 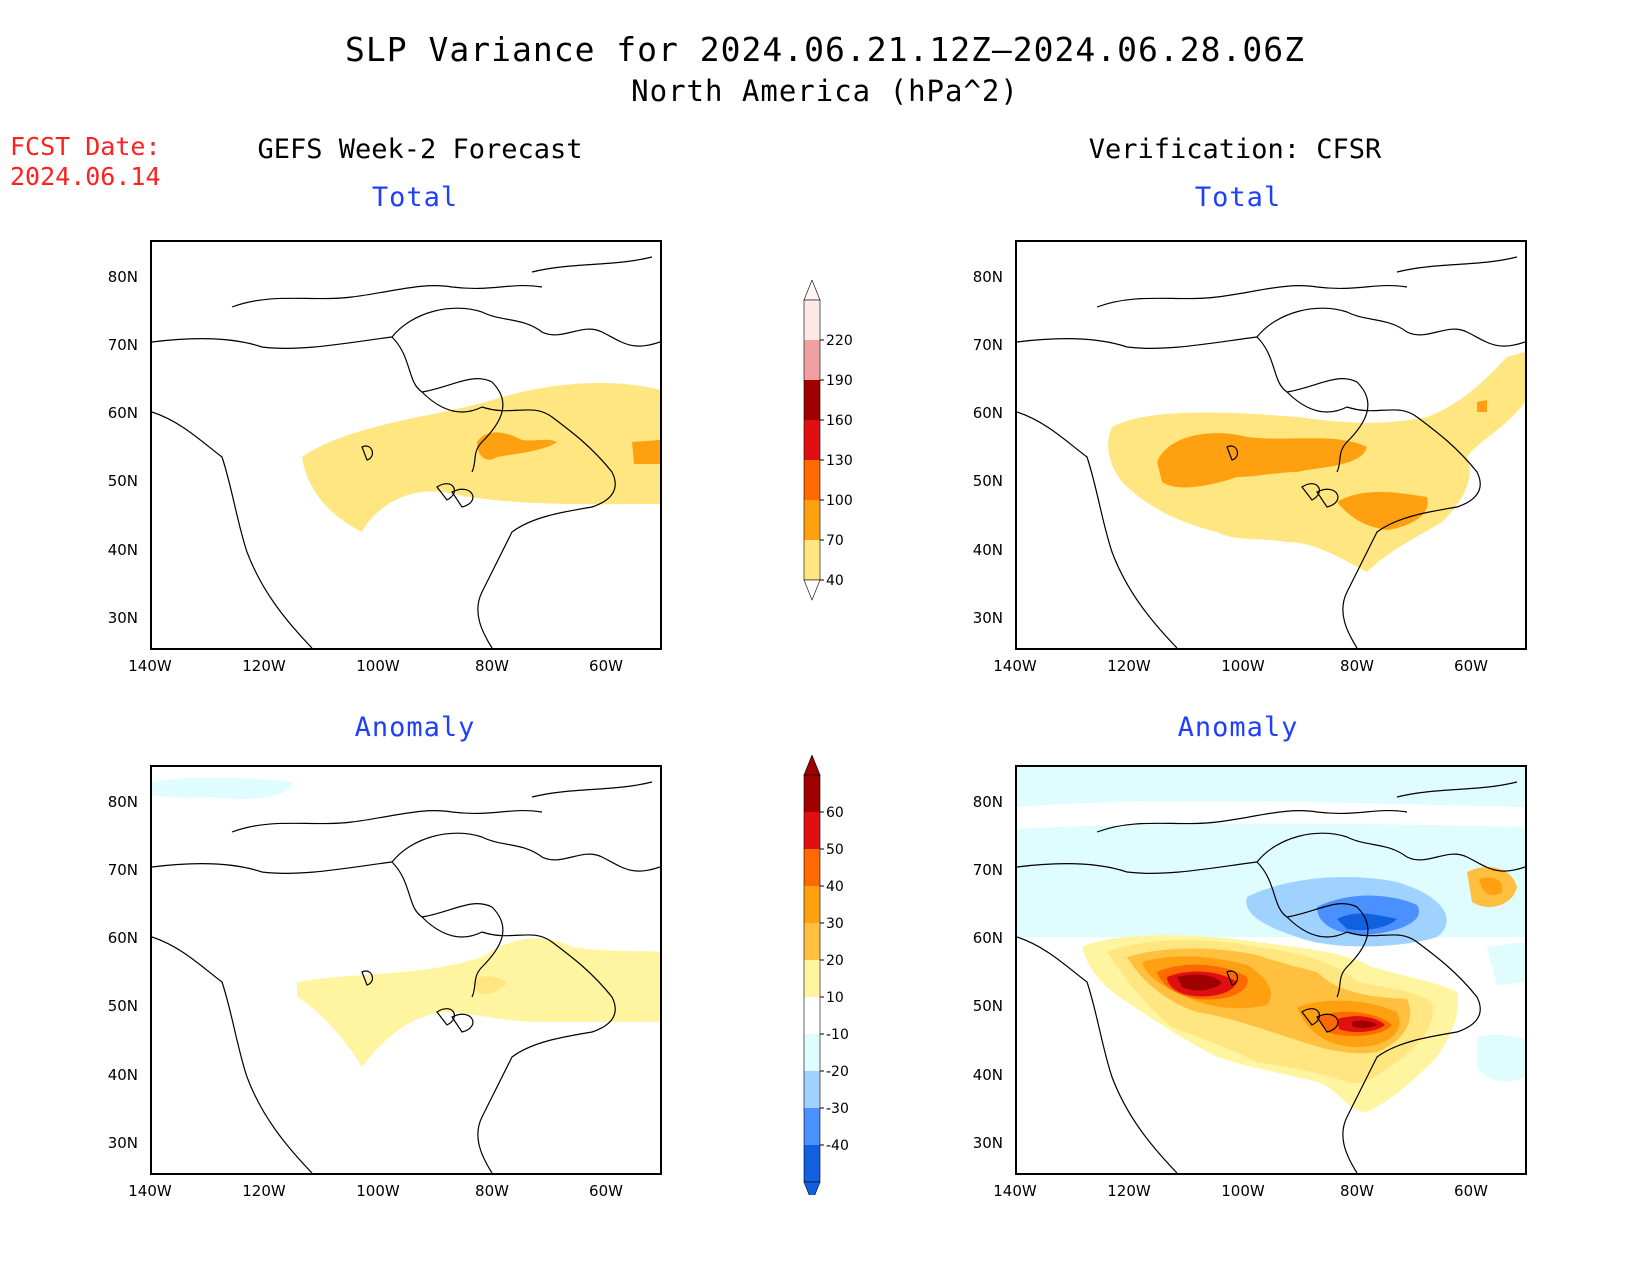 I want to click on panel-label-tl: Total, so click(x=415, y=197).